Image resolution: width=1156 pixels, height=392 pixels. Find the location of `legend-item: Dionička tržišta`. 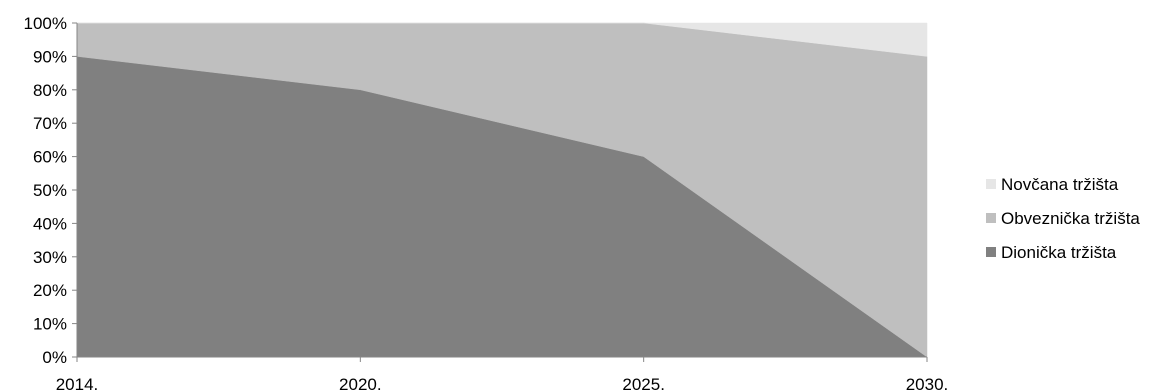

legend-item: Dionička tržišta is located at coordinates (1051, 252).